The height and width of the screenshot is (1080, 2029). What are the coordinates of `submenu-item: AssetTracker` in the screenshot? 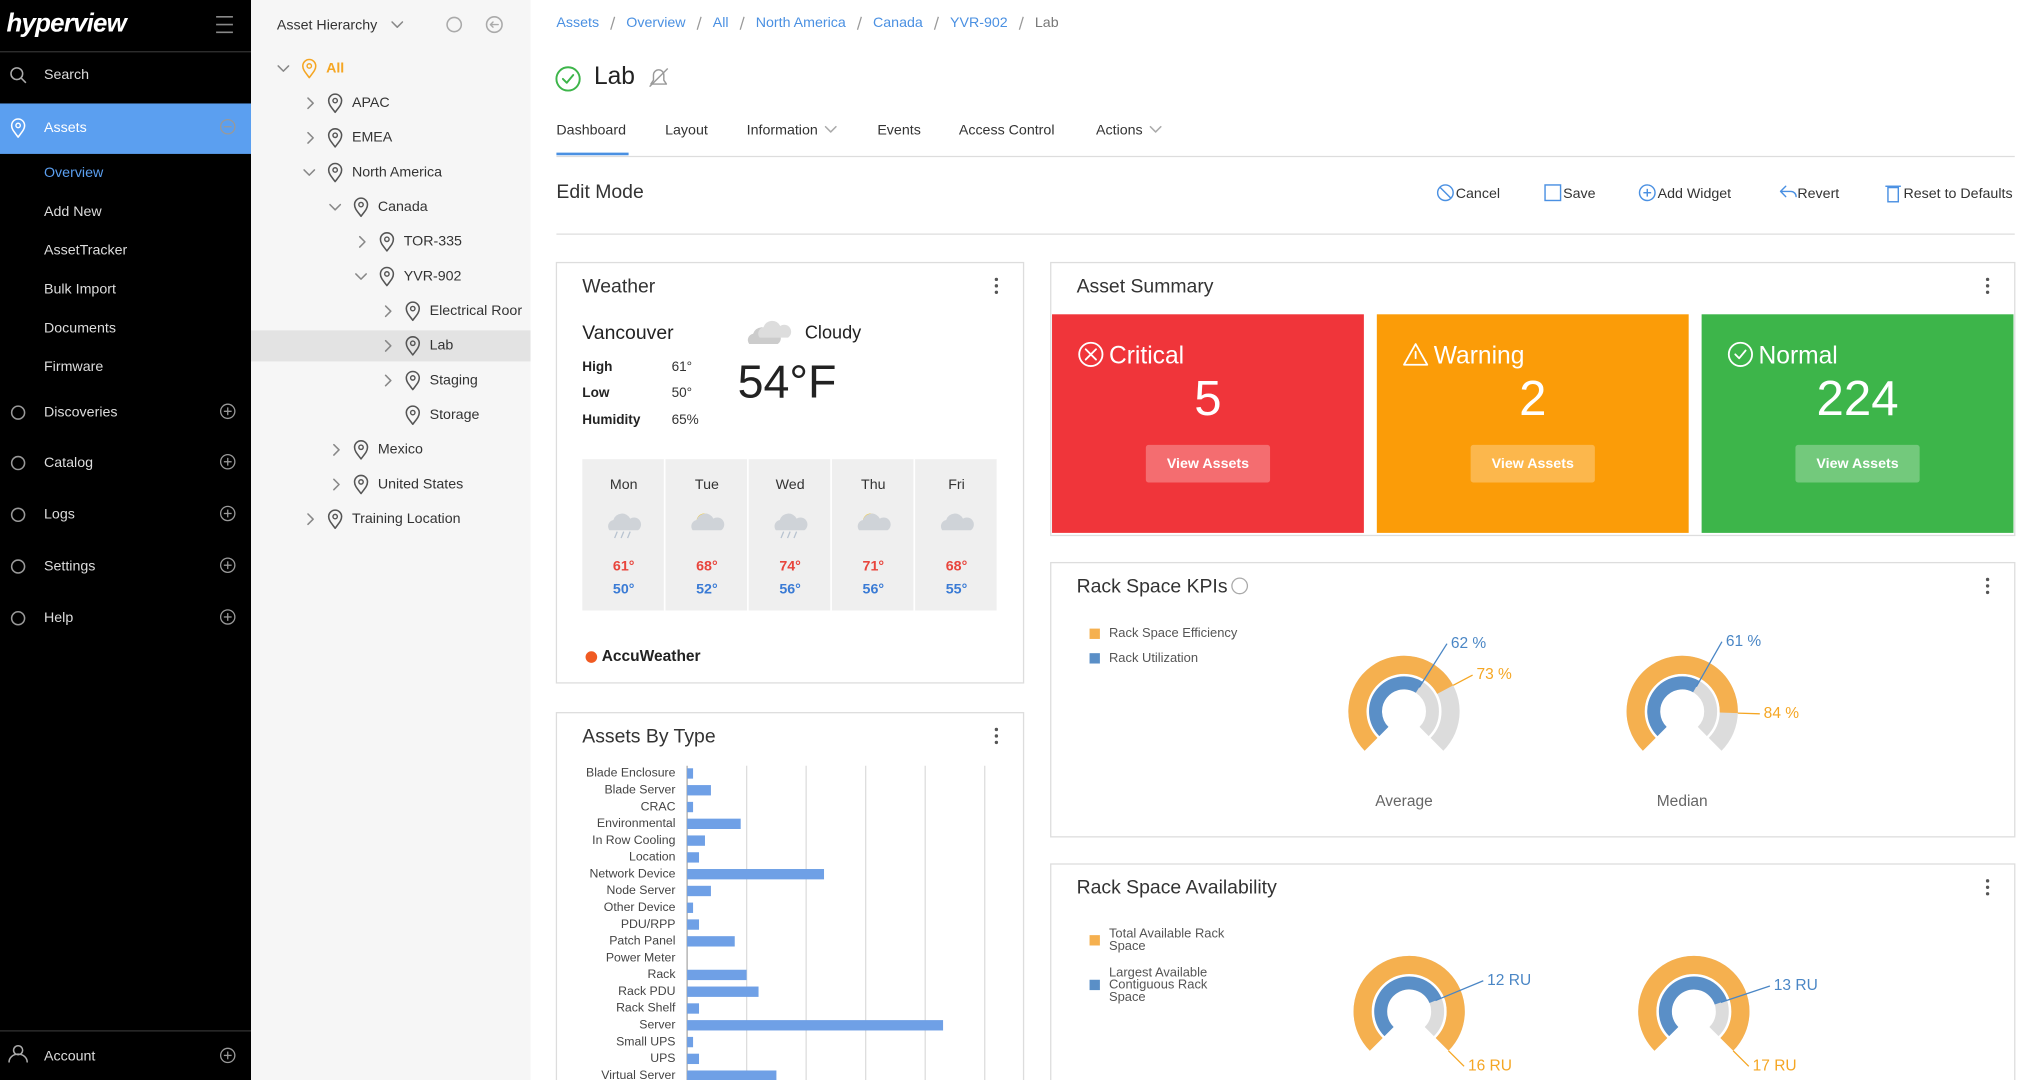 It's located at (86, 251).